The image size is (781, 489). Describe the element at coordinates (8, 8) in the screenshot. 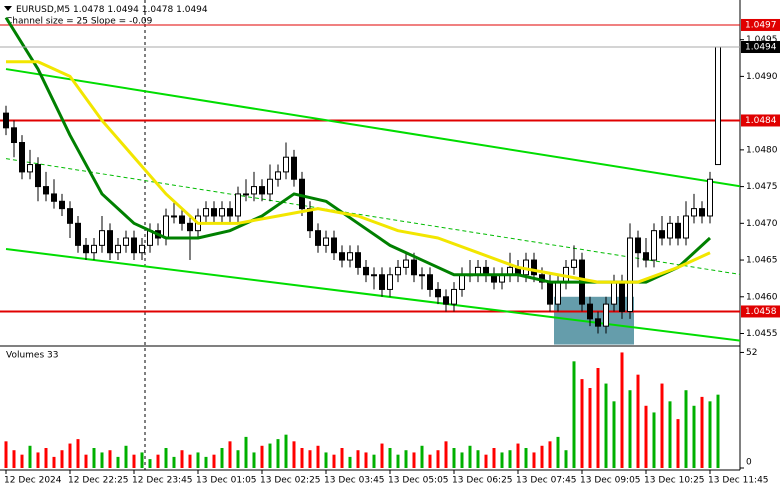

I see `menu-arrow` at that location.